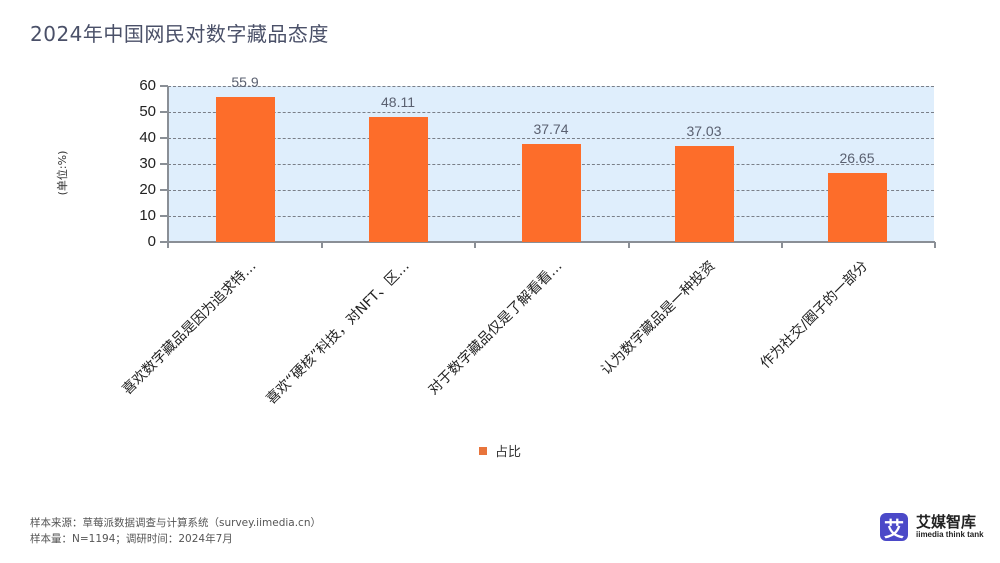 Image resolution: width=1000 pixels, height=563 pixels. Describe the element at coordinates (131, 539) in the screenshot. I see `sample-note: 样本量：N=1194；调研时间：2024年7月` at that location.